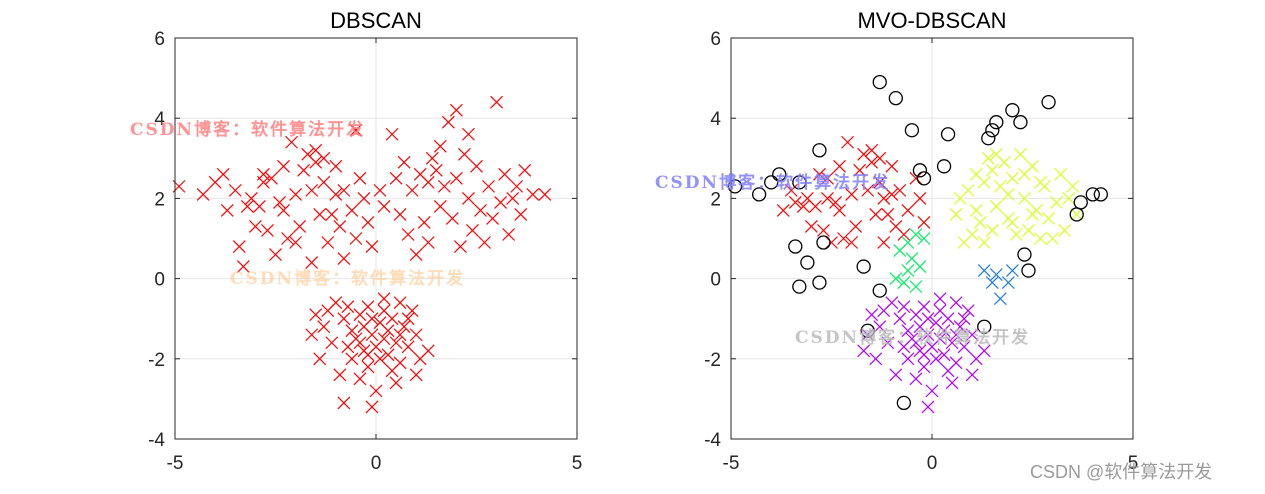 This screenshot has height=494, width=1265. What do you see at coordinates (715, 119) in the screenshot?
I see `mvo-dbscan-ytick-label: 4` at bounding box center [715, 119].